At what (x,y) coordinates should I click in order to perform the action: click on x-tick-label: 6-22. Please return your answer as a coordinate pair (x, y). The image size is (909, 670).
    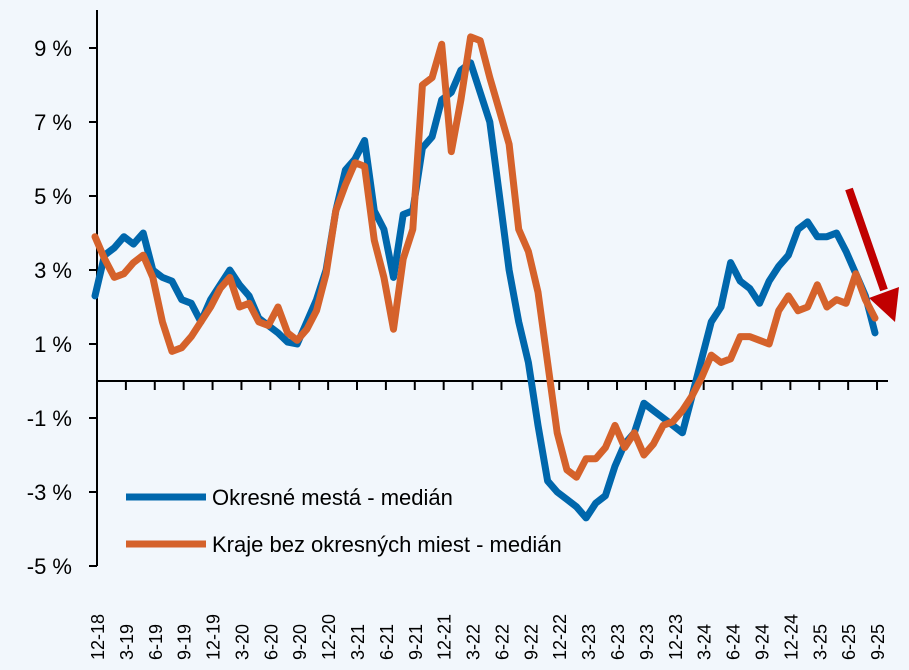
    Looking at the image, I should click on (502, 642).